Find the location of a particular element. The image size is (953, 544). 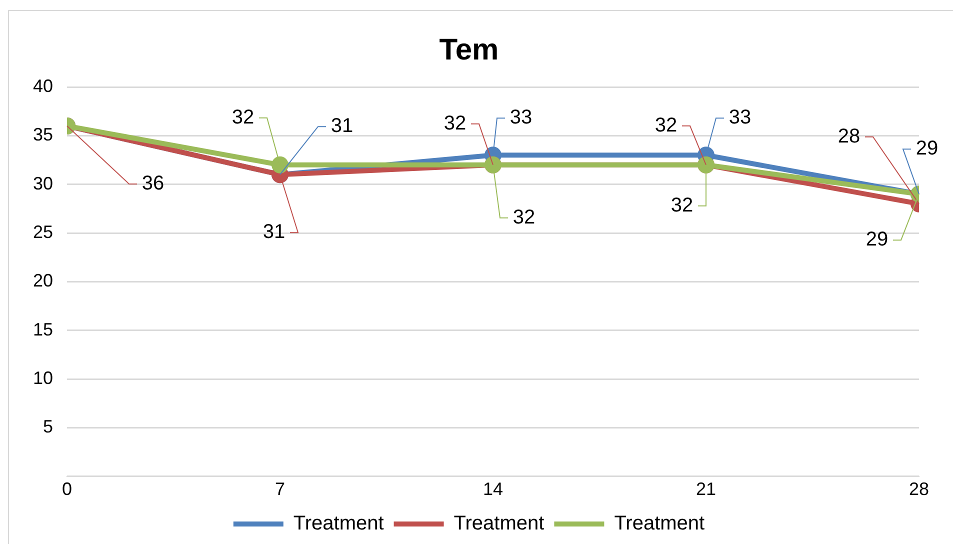

y-tick-label: 20 is located at coordinates (43, 280).